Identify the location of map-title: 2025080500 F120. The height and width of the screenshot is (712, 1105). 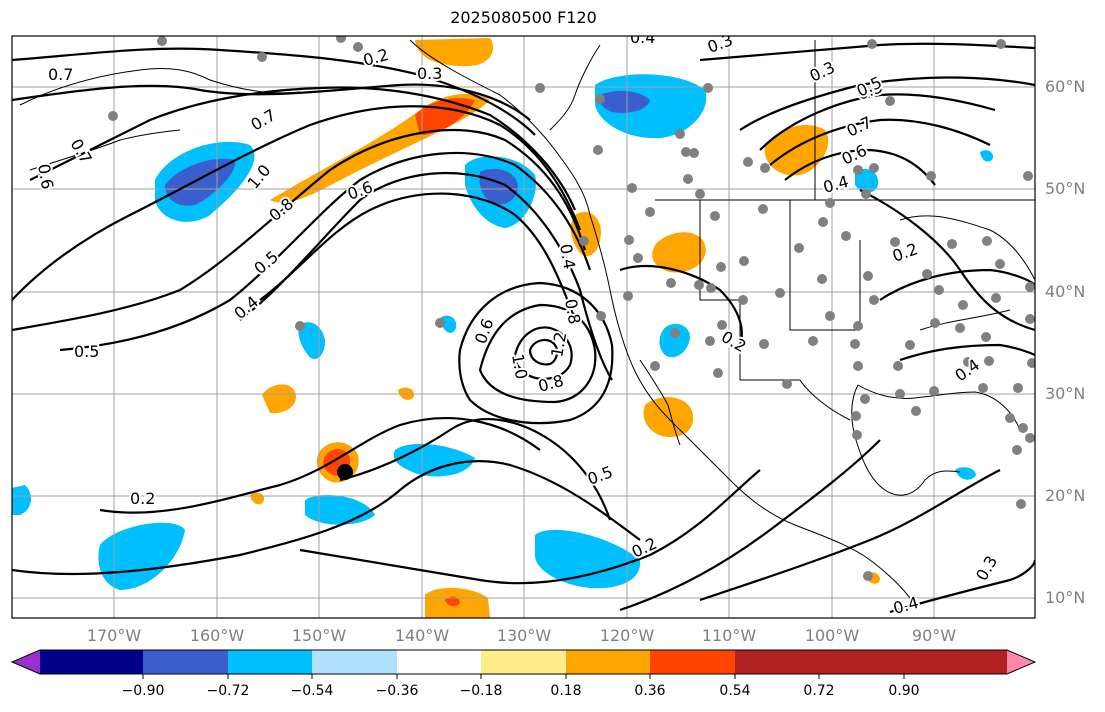
(523, 17).